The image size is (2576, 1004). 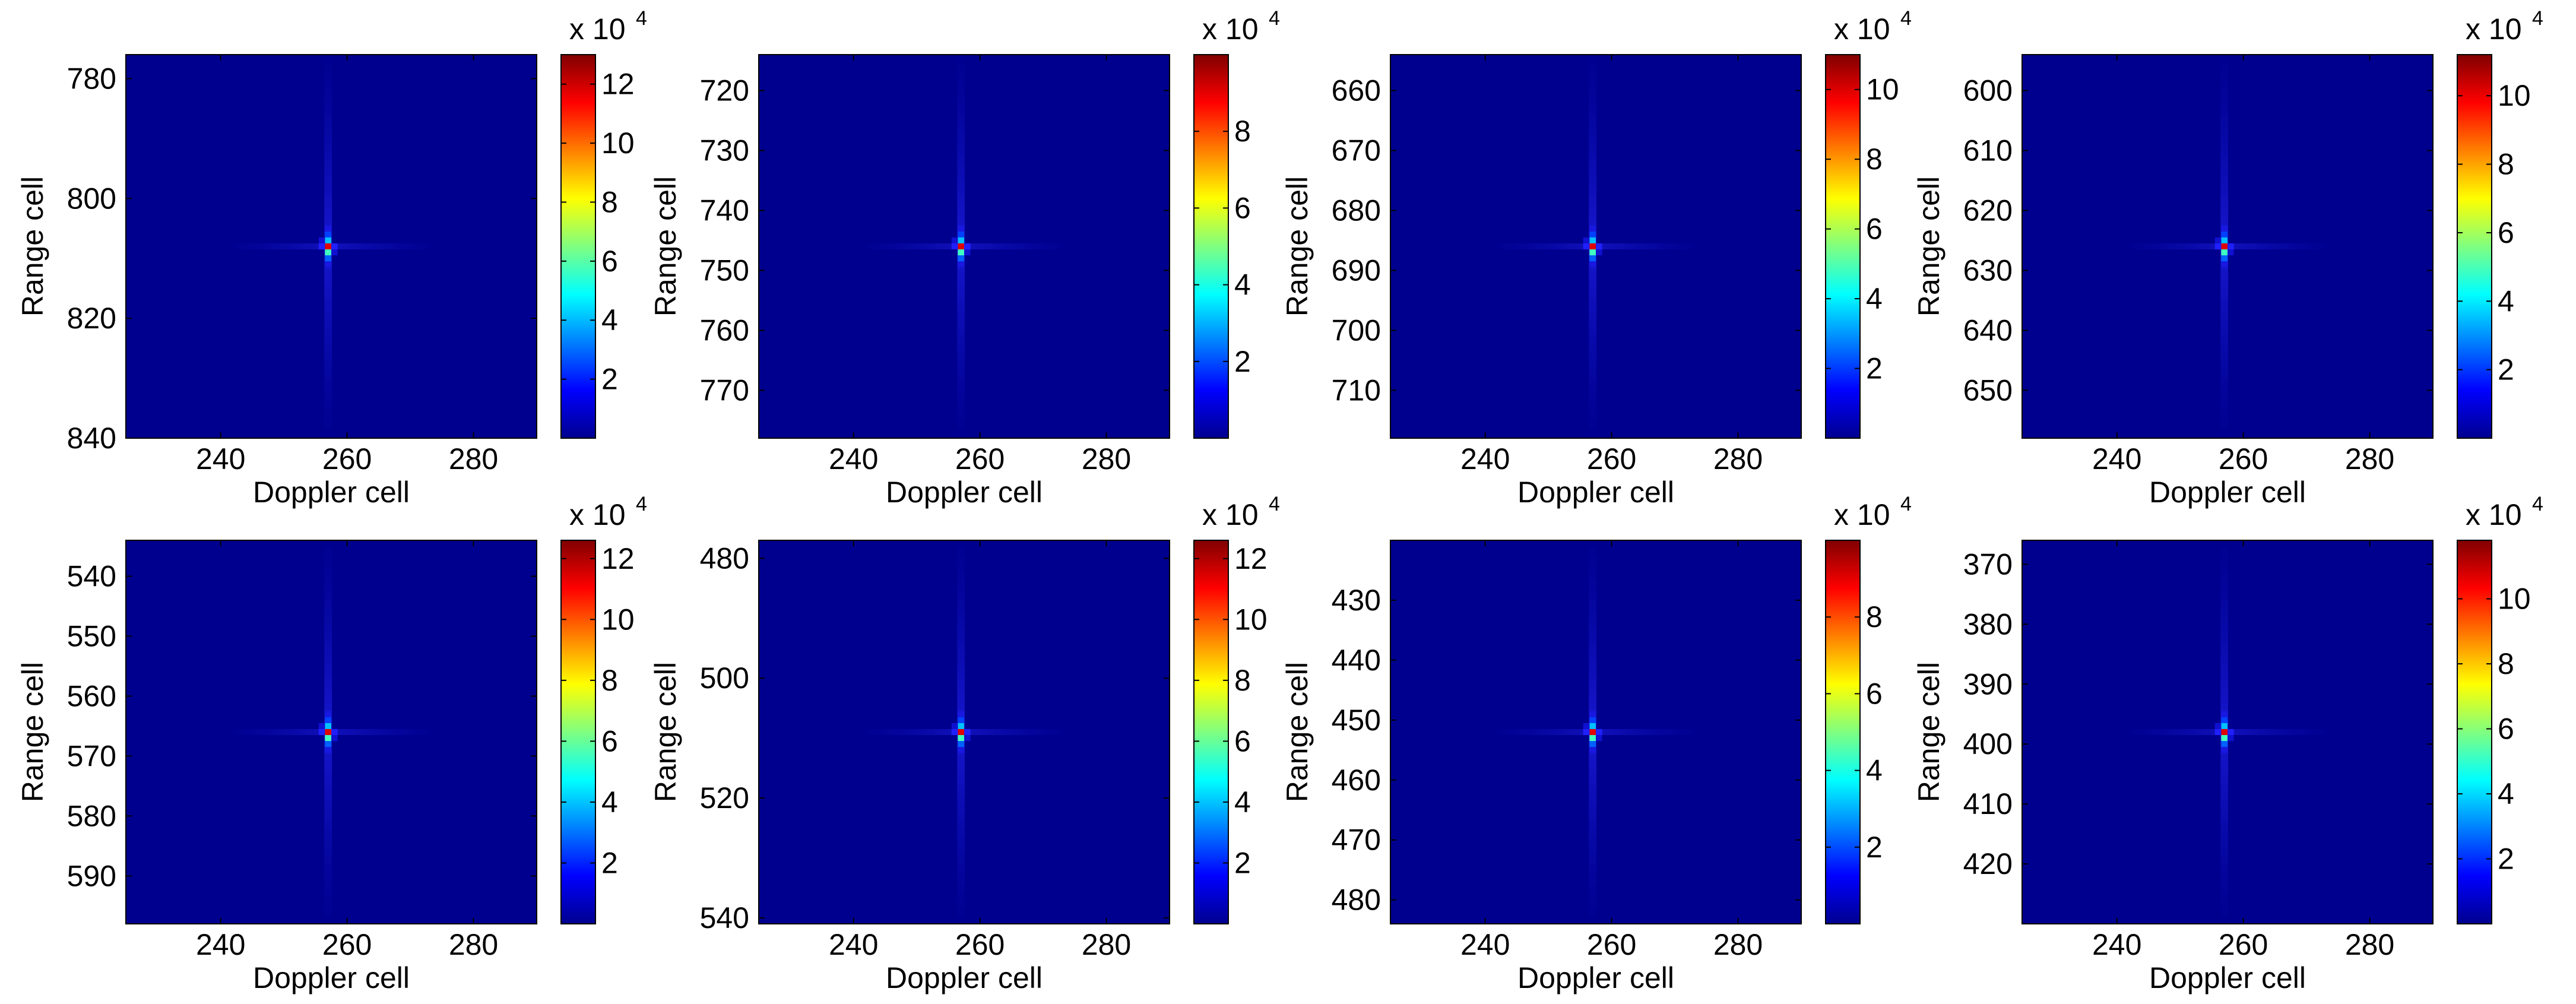 What do you see at coordinates (1988, 271) in the screenshot?
I see `y-tick-label: 630` at bounding box center [1988, 271].